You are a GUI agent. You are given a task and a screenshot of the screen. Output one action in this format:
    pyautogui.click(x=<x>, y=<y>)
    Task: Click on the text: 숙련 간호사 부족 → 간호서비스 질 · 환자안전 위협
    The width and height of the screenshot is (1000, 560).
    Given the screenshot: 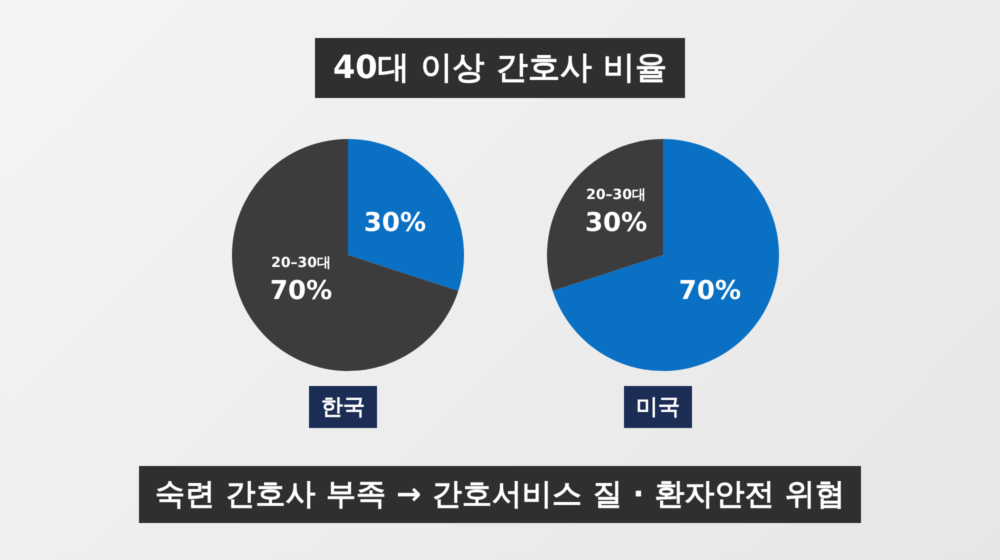 What is the action you would take?
    pyautogui.click(x=500, y=494)
    